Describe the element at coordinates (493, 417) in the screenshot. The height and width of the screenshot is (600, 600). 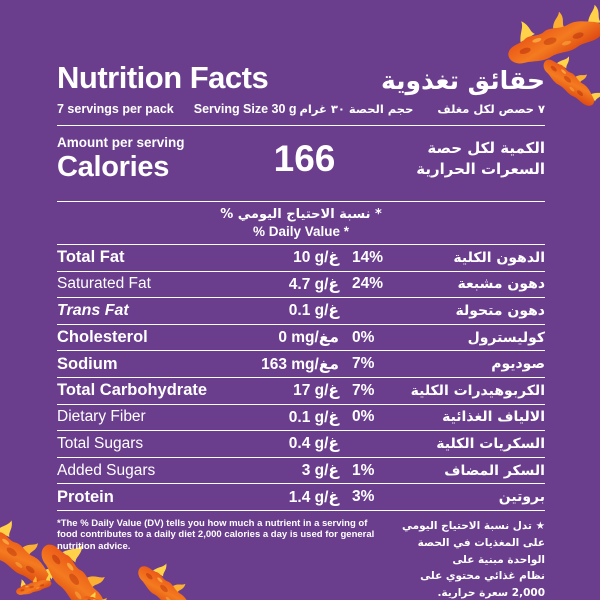
I see `nutrient-name-arabic: الالياف الغذائية` at that location.